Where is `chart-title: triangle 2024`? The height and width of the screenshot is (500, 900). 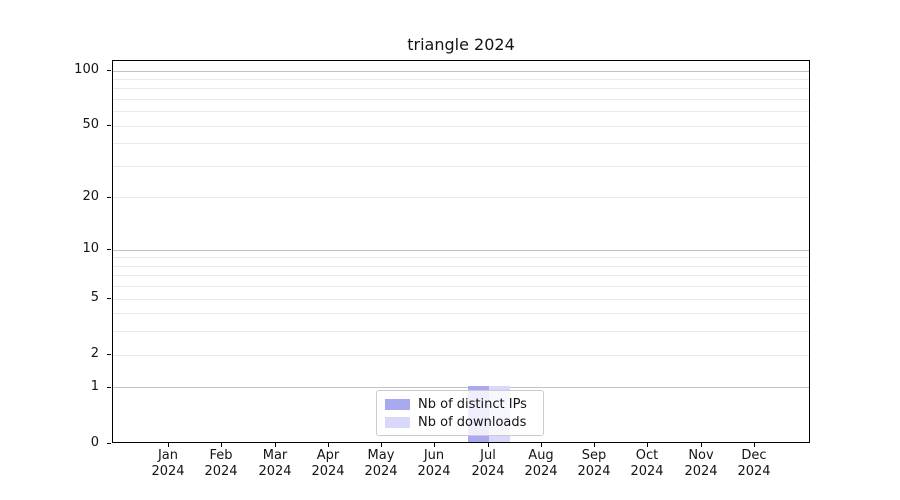 chart-title: triangle 2024 is located at coordinates (461, 44).